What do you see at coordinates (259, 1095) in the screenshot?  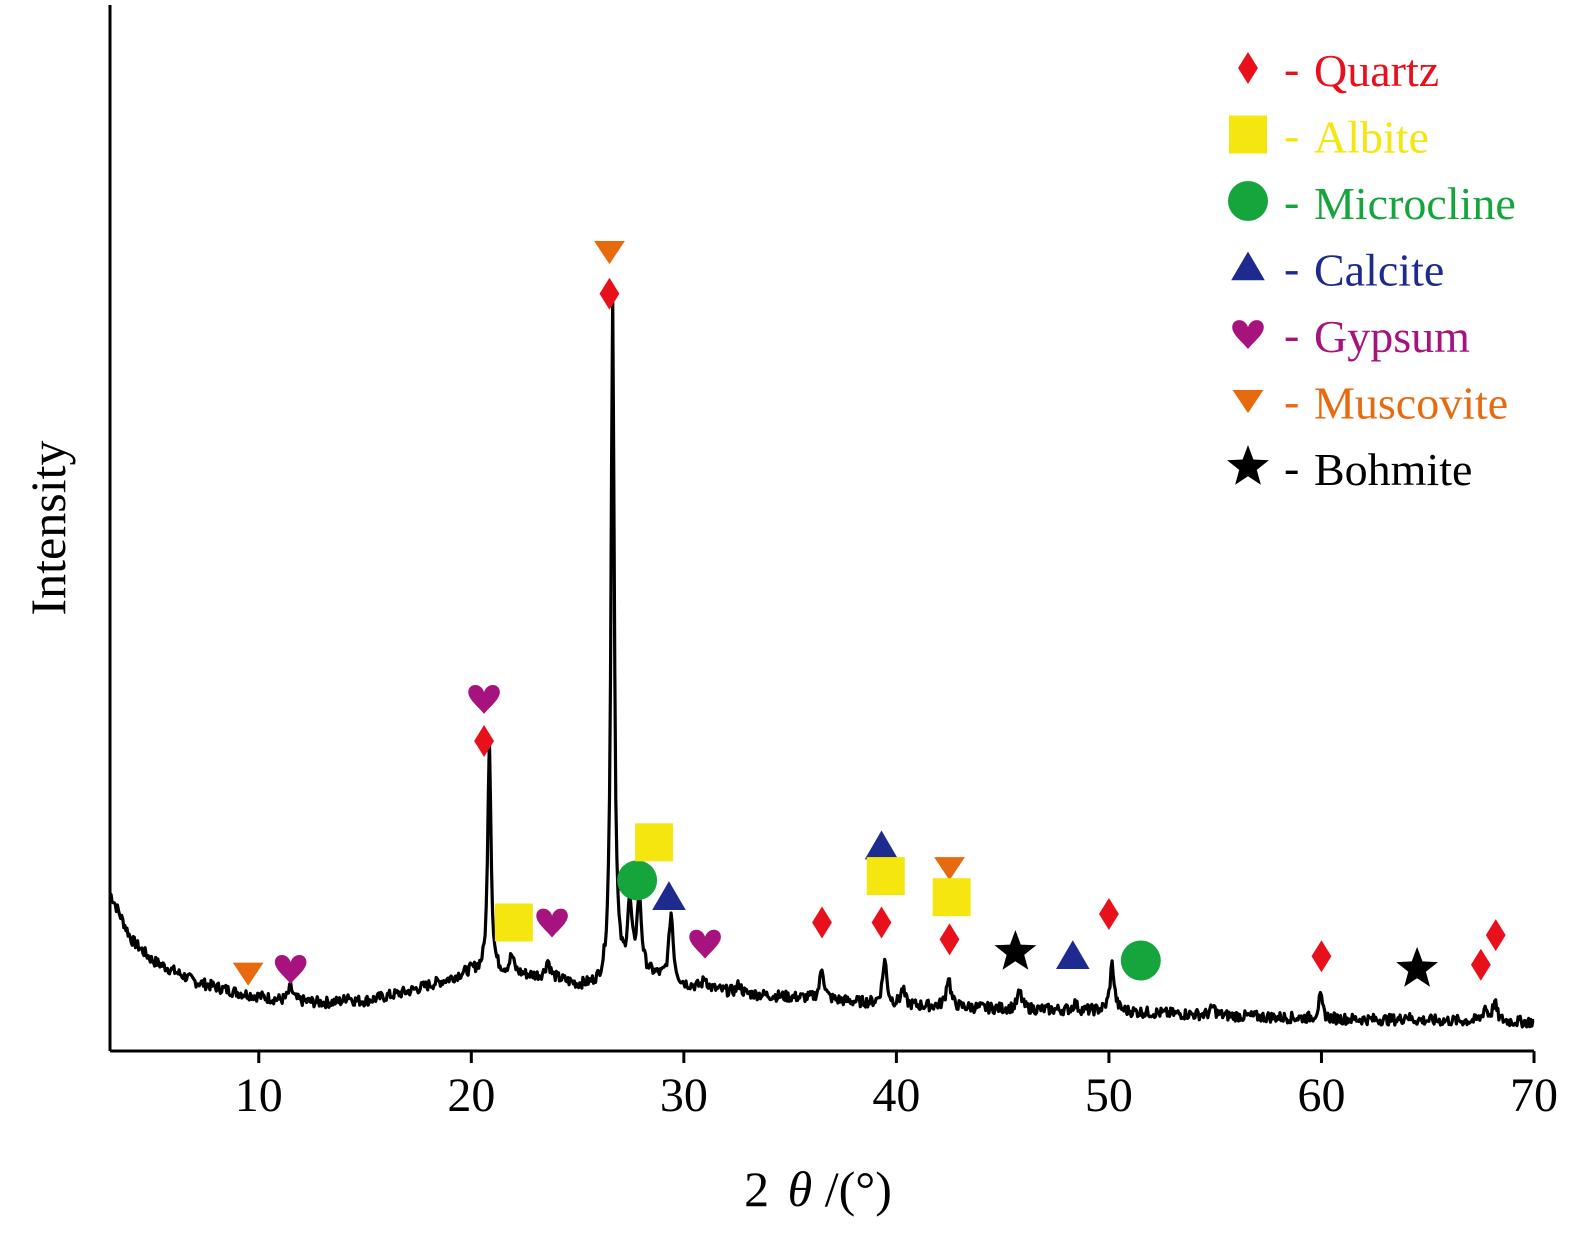 I see `x-tick-label: 10` at bounding box center [259, 1095].